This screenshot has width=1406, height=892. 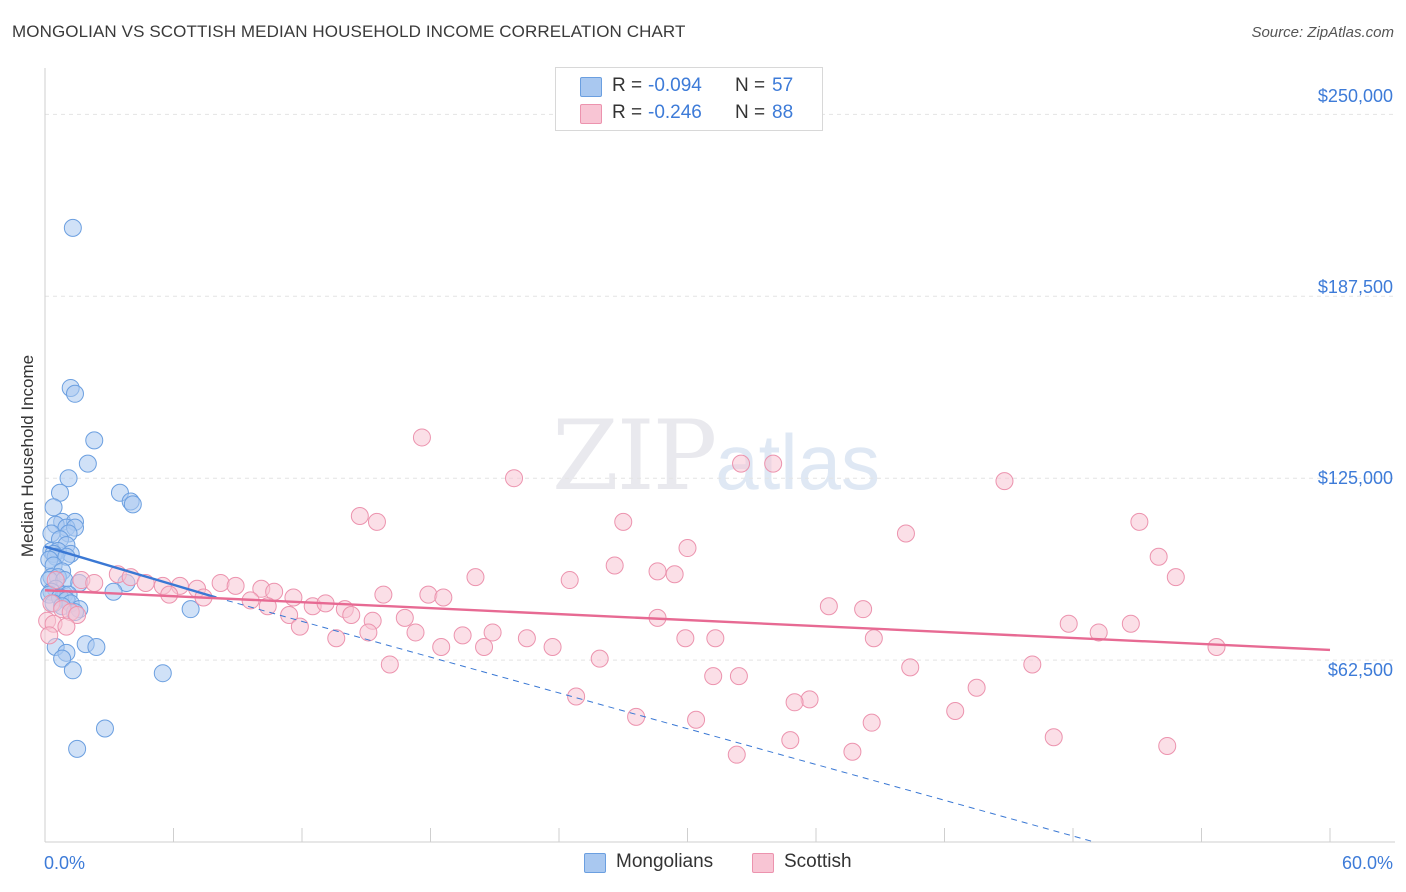 I want to click on legend-label-scottish: Scottish, so click(x=818, y=861).